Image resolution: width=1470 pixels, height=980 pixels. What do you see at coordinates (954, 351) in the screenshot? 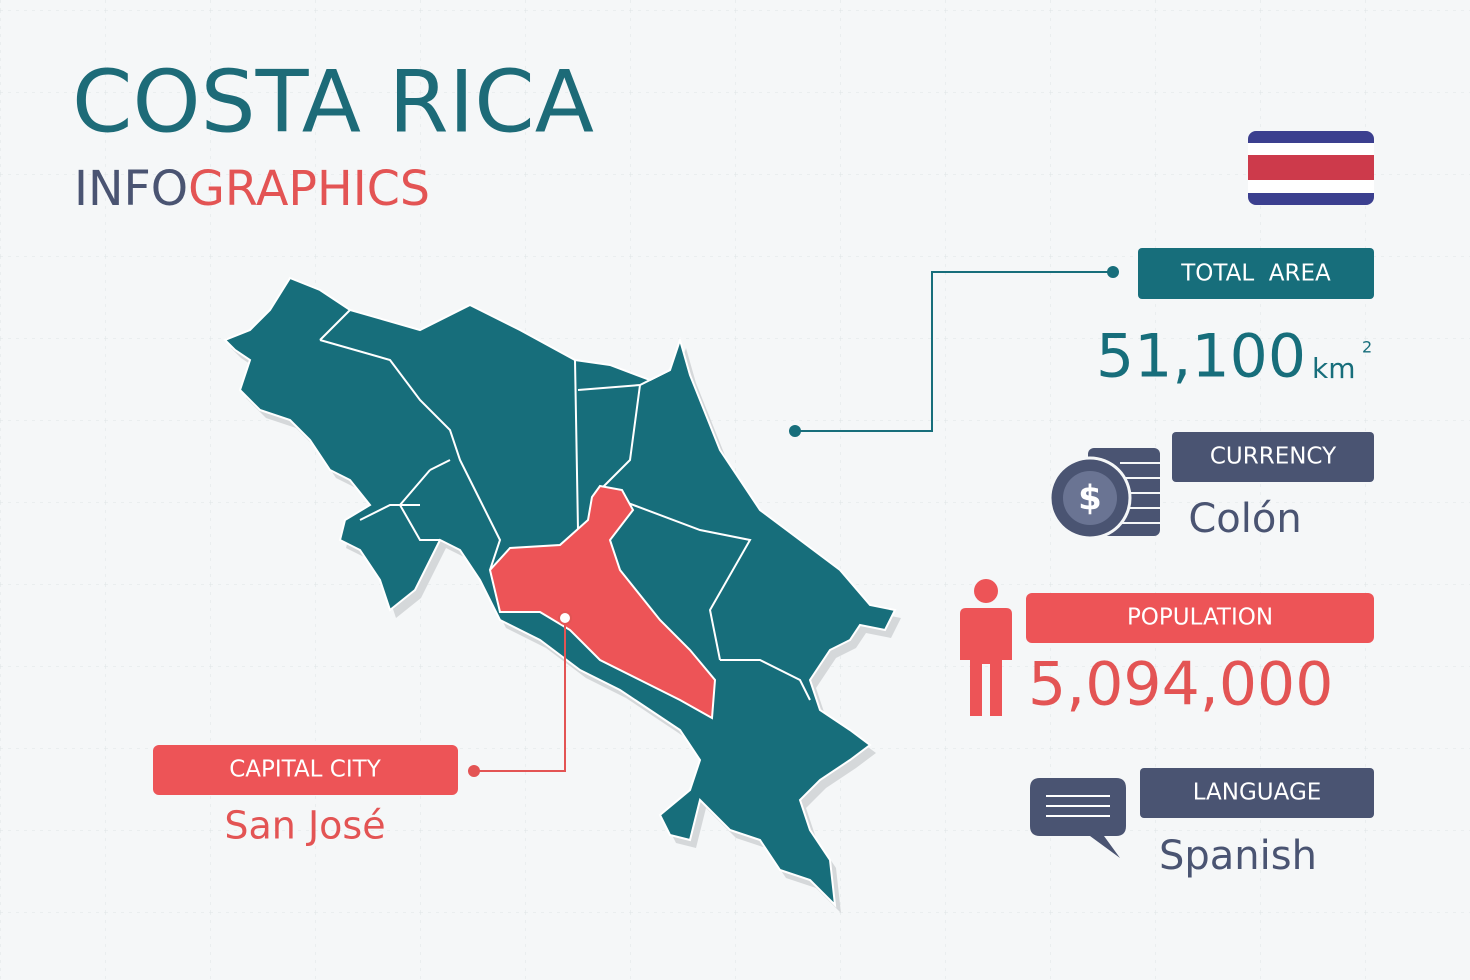
I see `area-connector` at bounding box center [954, 351].